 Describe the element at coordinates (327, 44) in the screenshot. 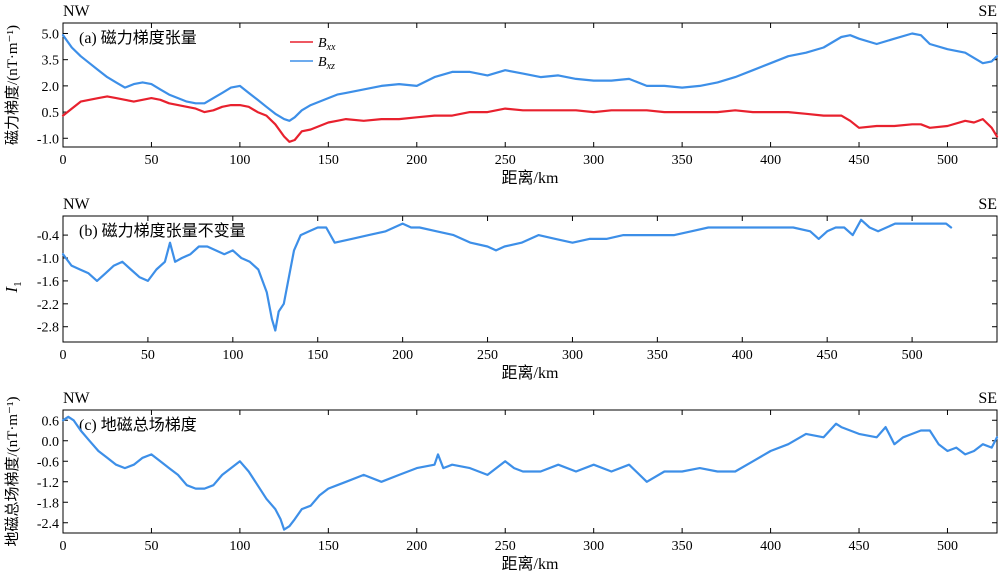

I see `legend-label: Bxx` at that location.